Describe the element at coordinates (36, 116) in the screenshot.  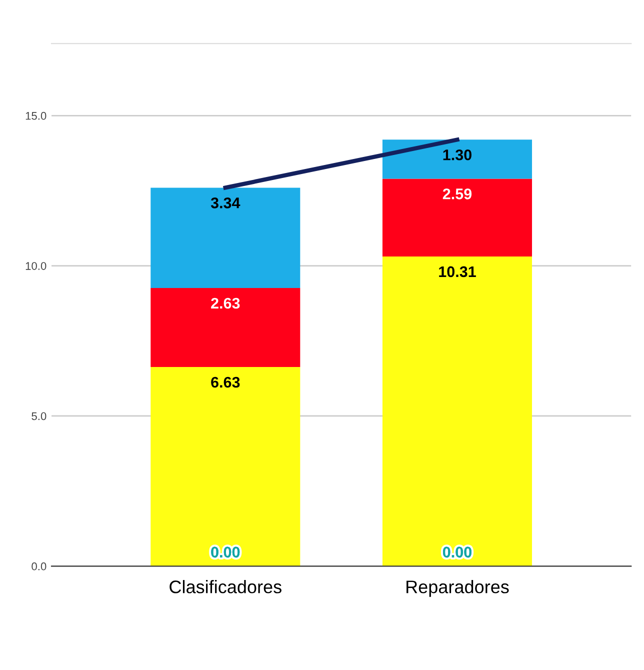
I see `y-tick-label: 15.0` at that location.